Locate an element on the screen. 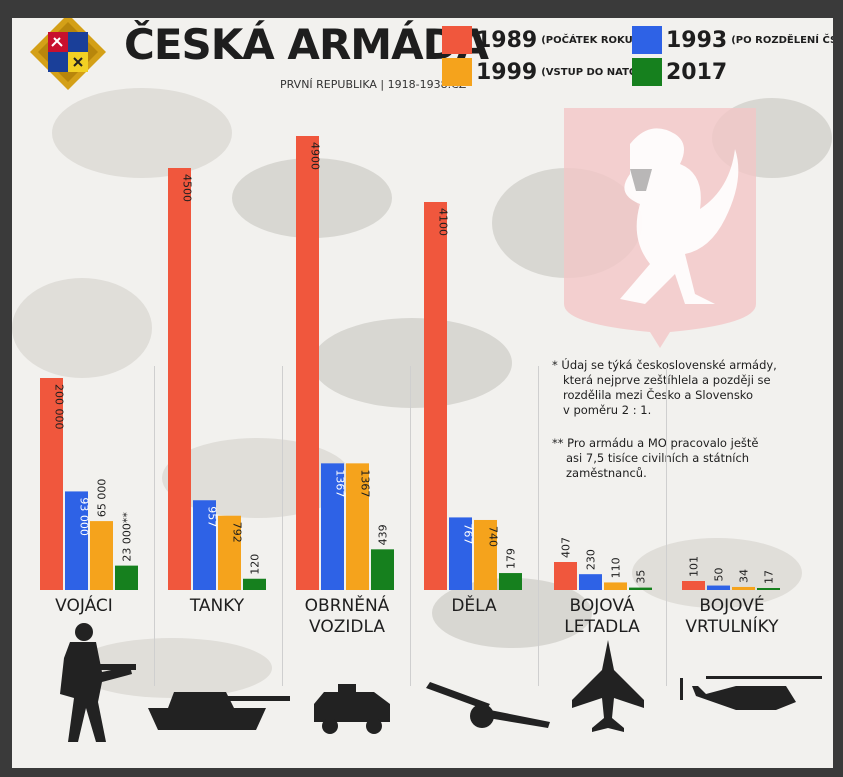 The height and width of the screenshot is (777, 843). legend-year: 1993 is located at coordinates (697, 40).